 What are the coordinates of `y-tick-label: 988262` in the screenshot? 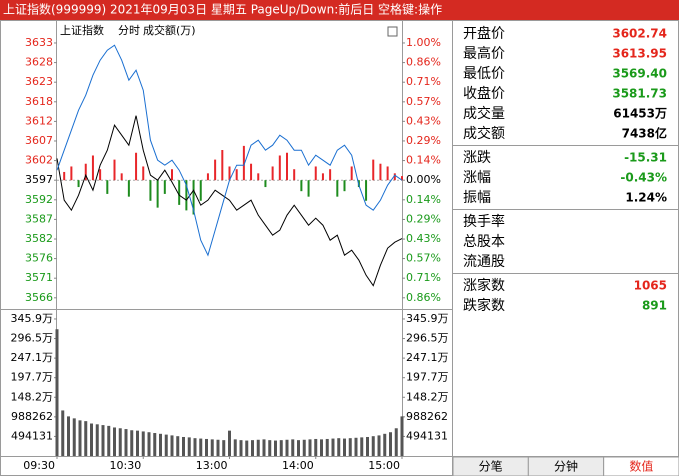 It's located at (32, 416).